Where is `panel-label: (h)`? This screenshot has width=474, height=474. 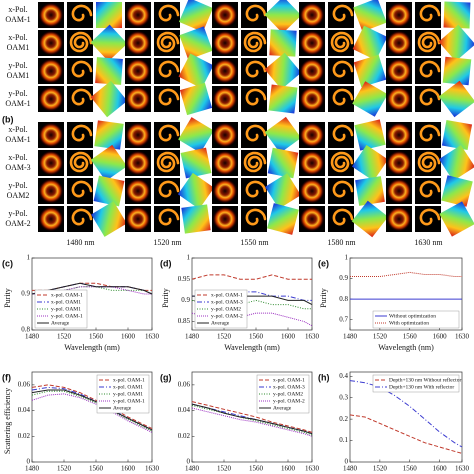 panel-label: (h) is located at coordinates (324, 377).